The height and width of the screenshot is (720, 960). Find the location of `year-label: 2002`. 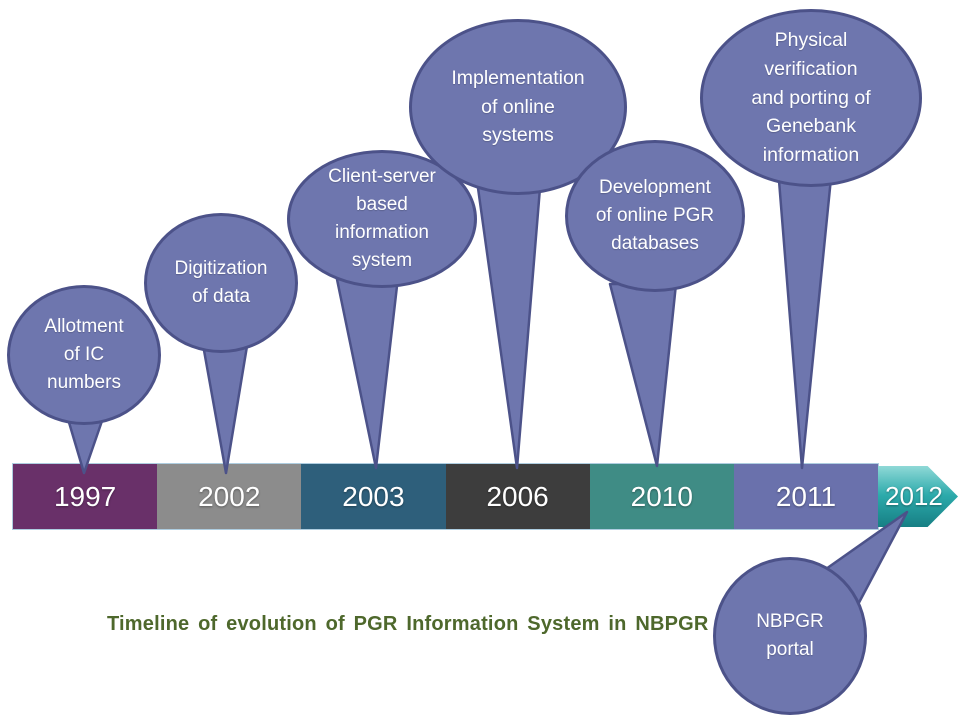

year-label: 2002 is located at coordinates (229, 496).